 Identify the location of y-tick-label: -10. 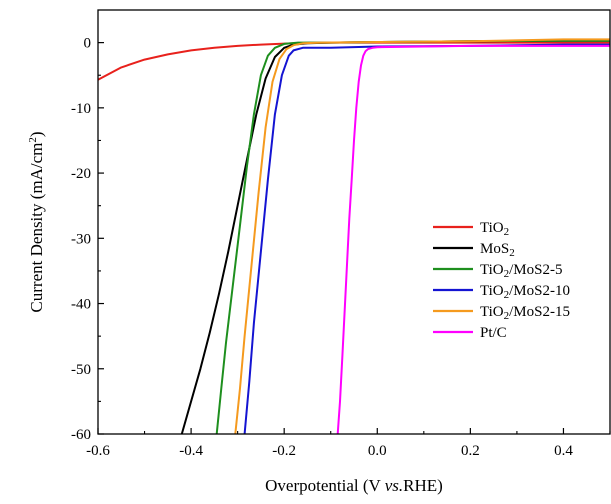
(81, 109).